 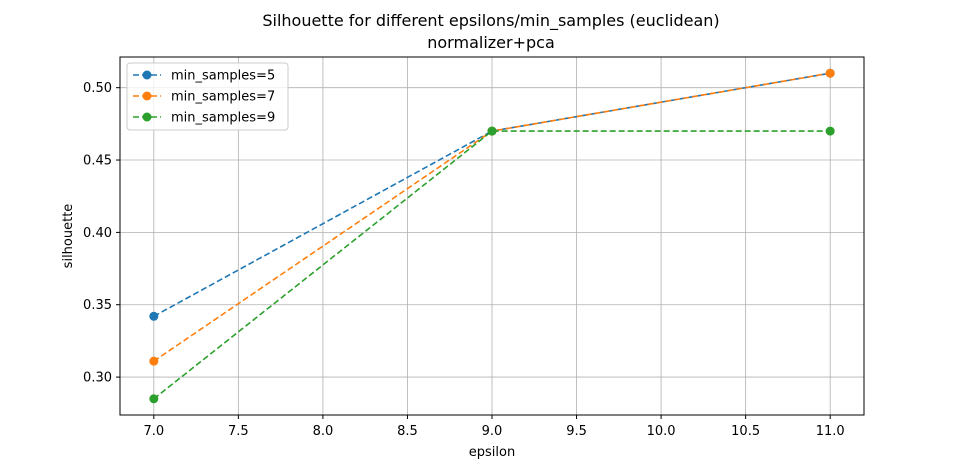 I want to click on x-ticks: 7.0 7.5 8.0 8.5 9.0 9.5 10.0 10.5 11.0, so click(x=494, y=427).